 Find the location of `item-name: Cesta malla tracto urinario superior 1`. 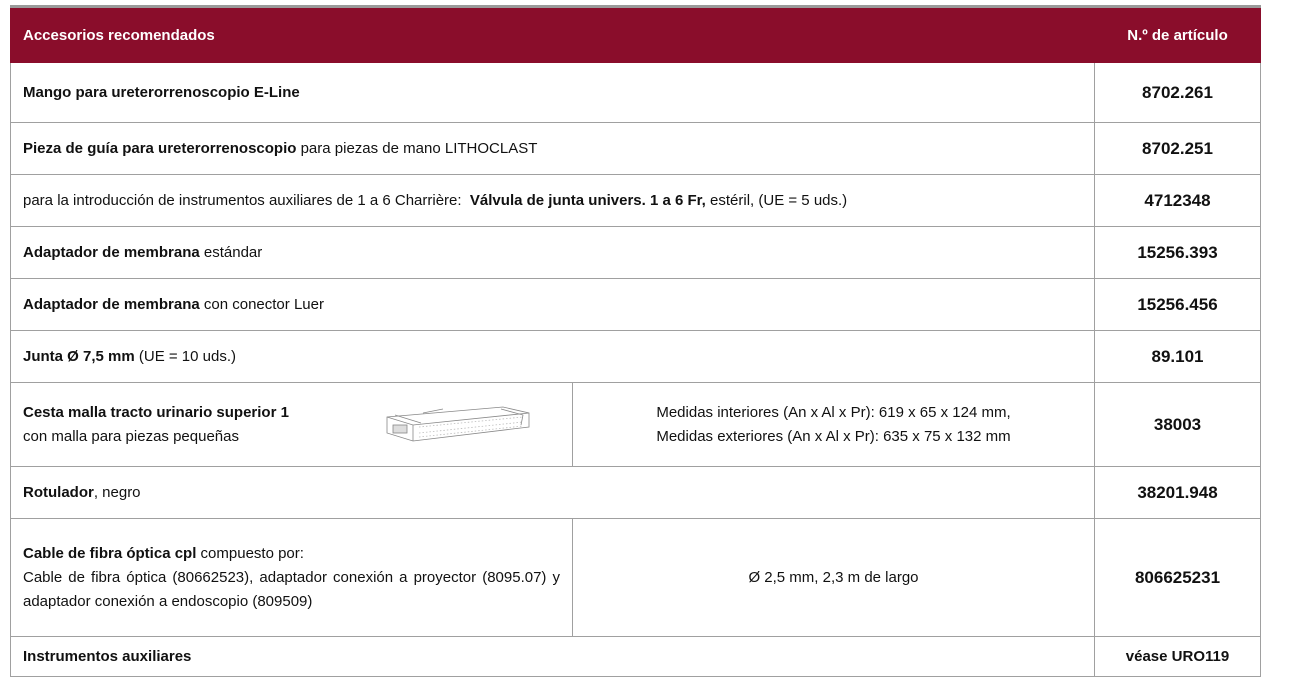

item-name: Cesta malla tracto urinario superior 1 is located at coordinates (156, 412).